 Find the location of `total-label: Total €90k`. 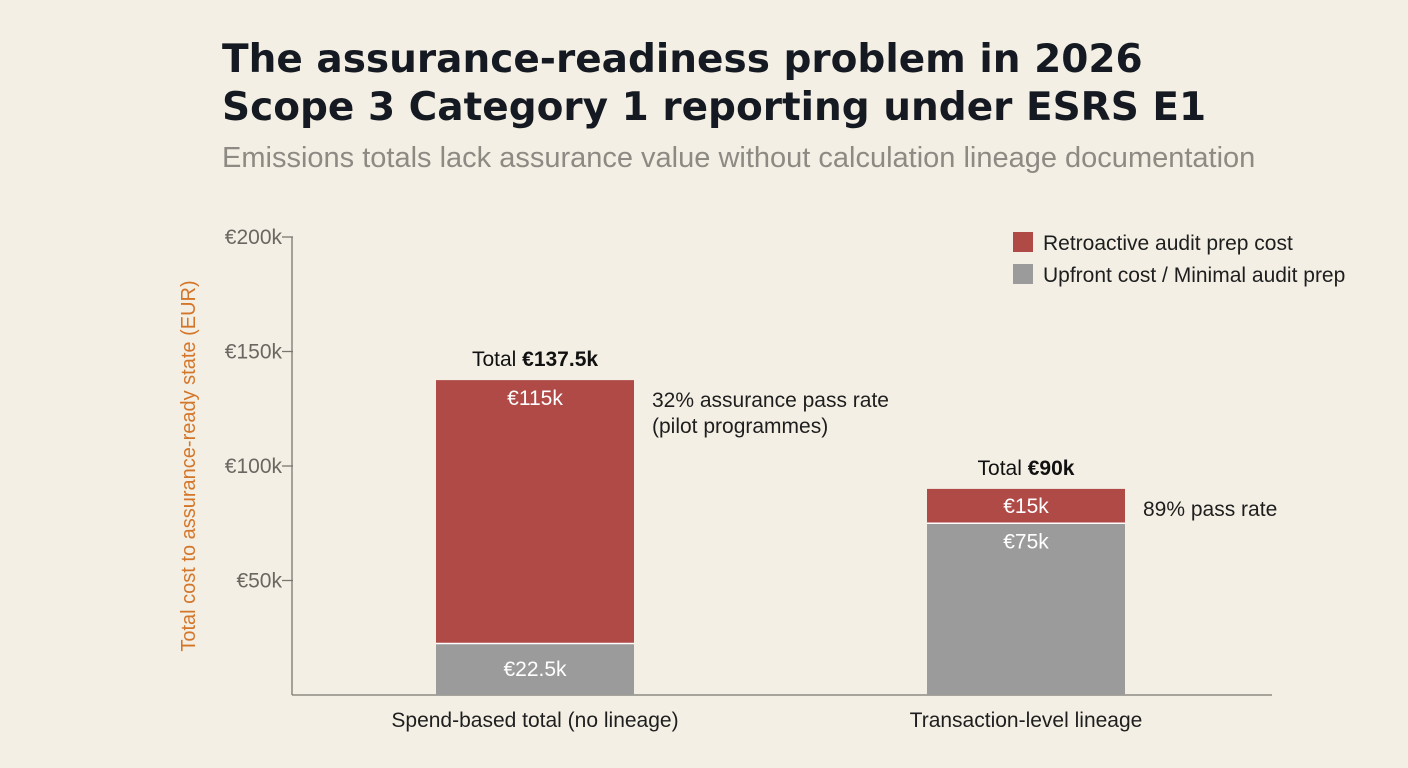

total-label: Total €90k is located at coordinates (1026, 468).